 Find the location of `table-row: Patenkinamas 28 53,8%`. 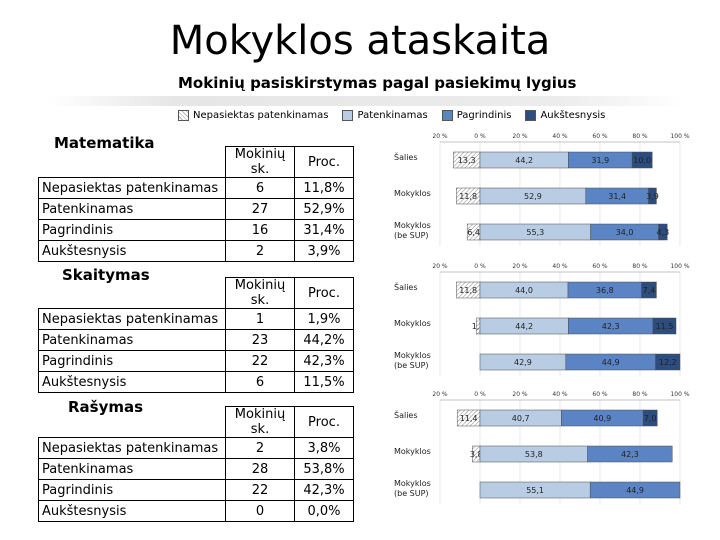

table-row: Patenkinamas 28 53,8% is located at coordinates (196, 469).